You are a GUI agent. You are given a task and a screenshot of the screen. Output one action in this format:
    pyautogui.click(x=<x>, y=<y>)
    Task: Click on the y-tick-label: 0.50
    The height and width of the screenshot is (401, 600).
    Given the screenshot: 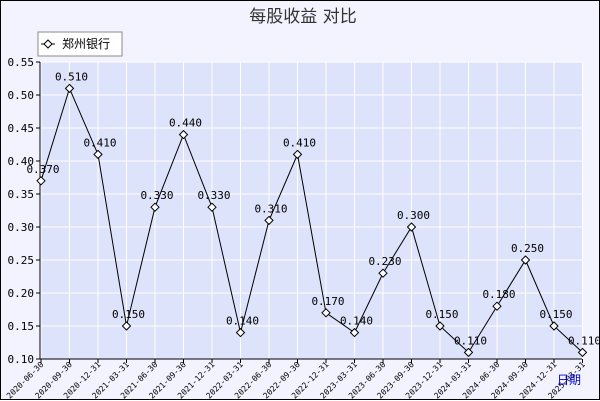 What is the action you would take?
    pyautogui.click(x=21, y=95)
    